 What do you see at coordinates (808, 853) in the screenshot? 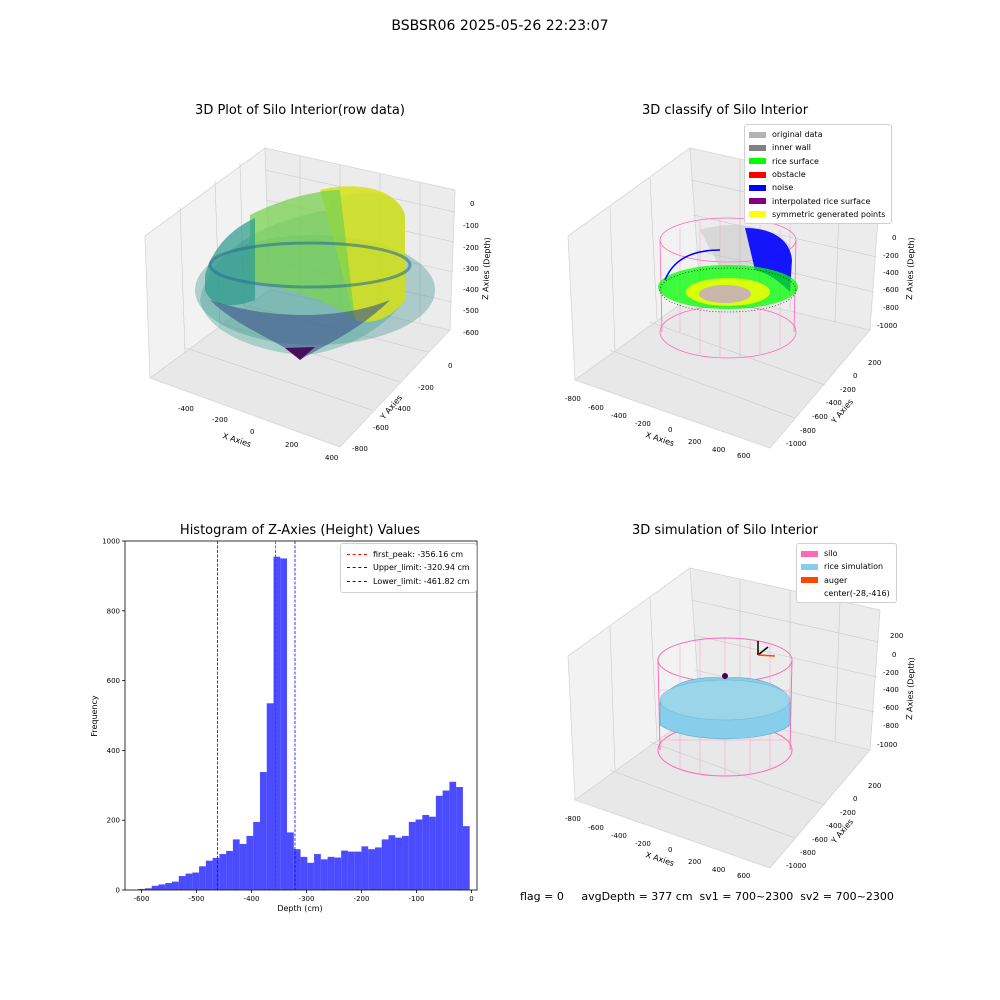
I see `simulation-y-tick: -800` at bounding box center [808, 853].